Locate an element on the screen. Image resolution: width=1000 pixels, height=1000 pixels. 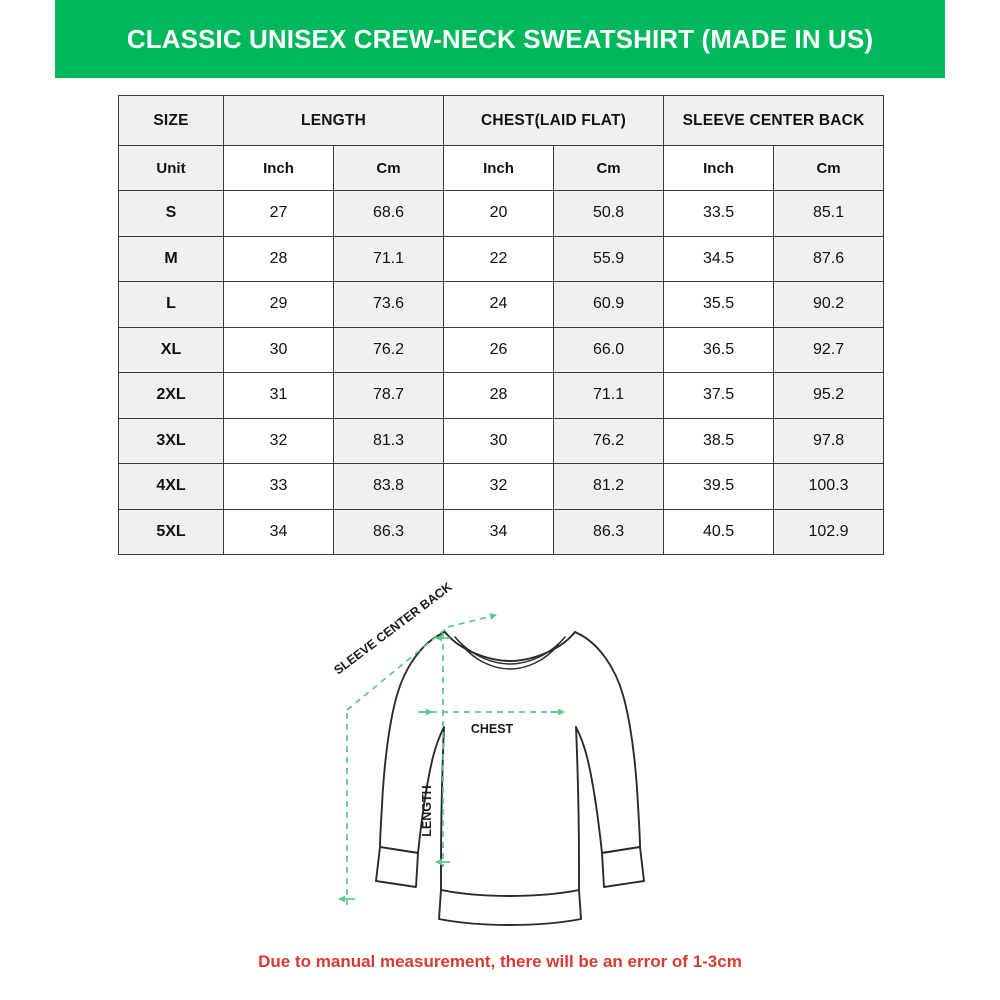
cell-chest-cm: 60.9 is located at coordinates (609, 304).